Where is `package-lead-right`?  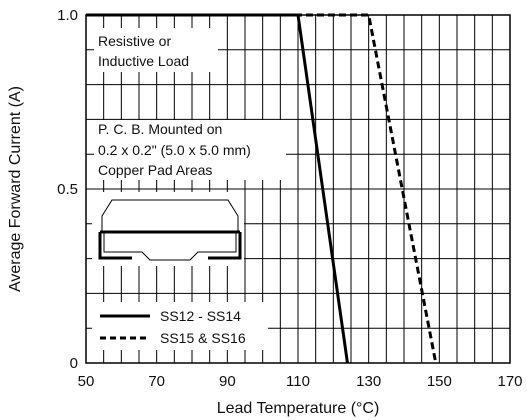 package-lead-right is located at coordinates (225, 246).